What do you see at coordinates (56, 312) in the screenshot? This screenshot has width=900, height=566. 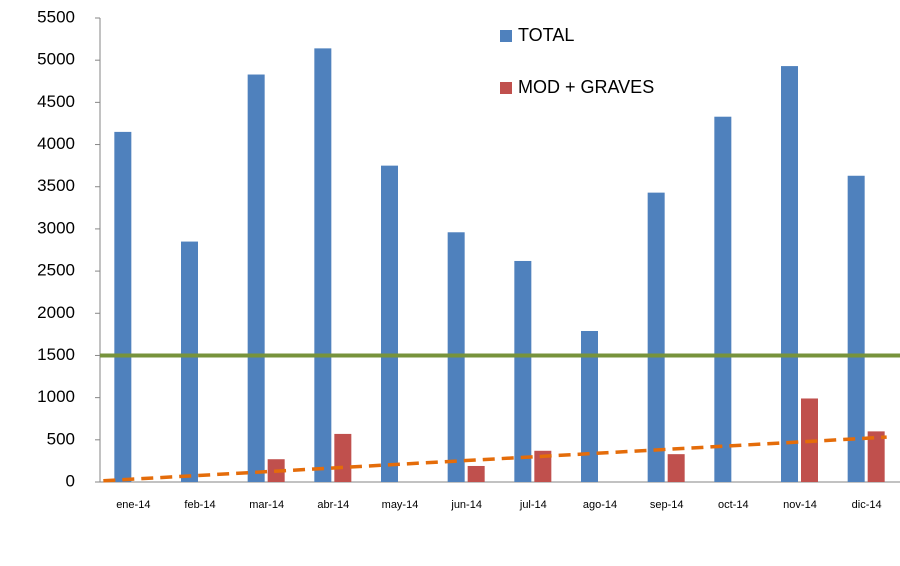 I see `y-tick-label: 2000` at bounding box center [56, 312].